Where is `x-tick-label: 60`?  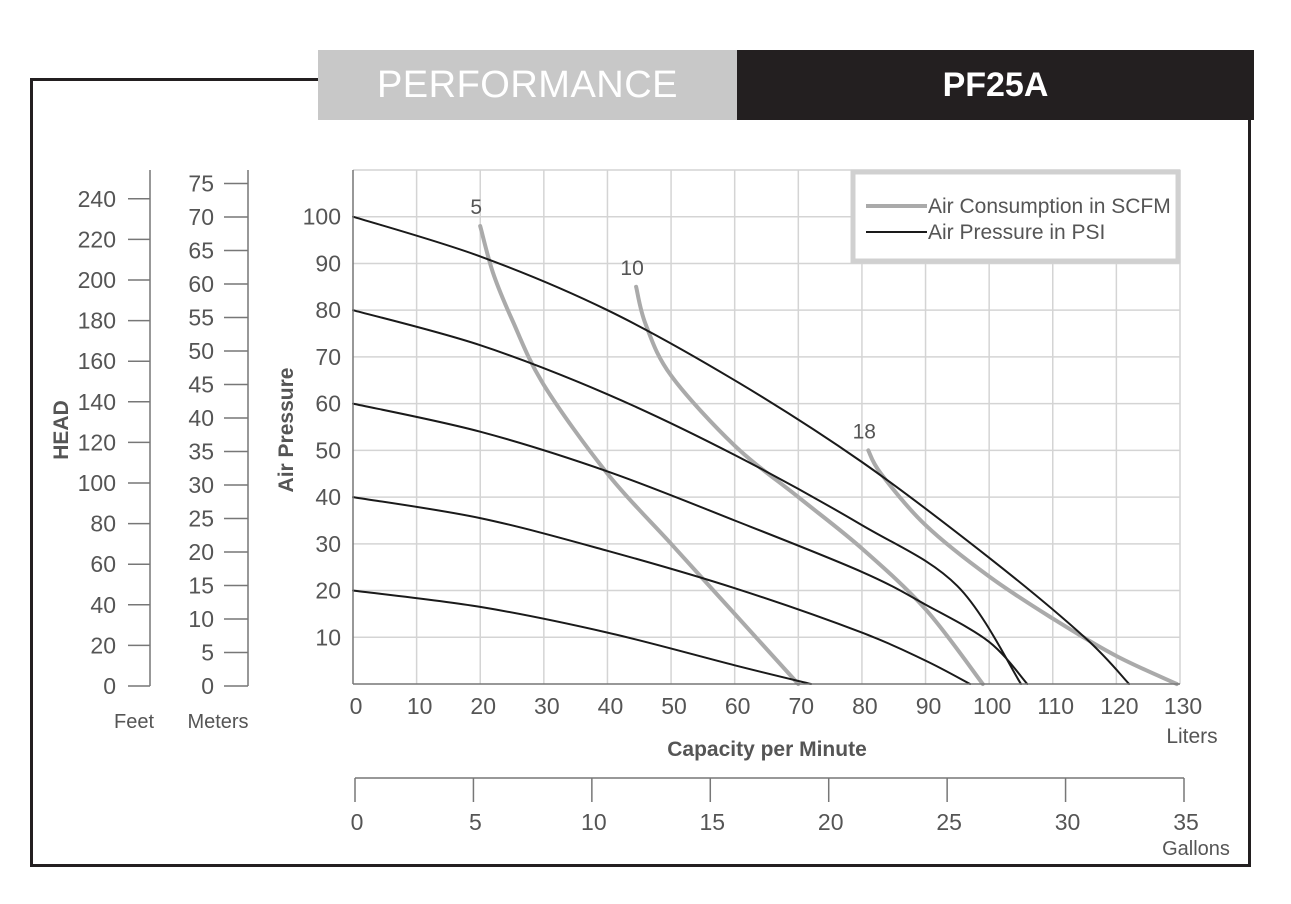
x-tick-label: 60 is located at coordinates (738, 706).